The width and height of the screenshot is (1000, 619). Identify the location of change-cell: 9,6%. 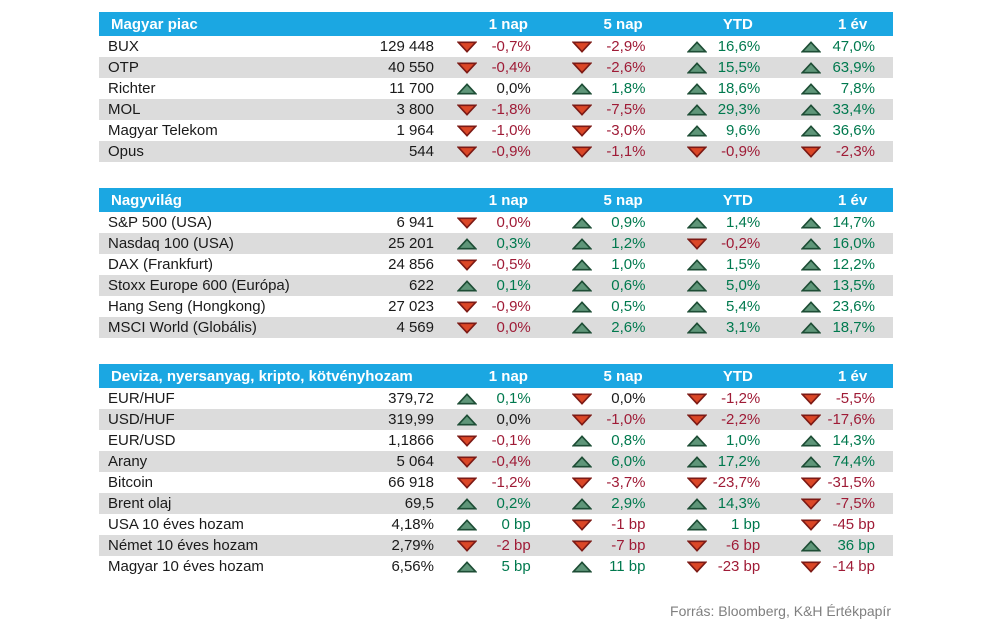
(721, 130).